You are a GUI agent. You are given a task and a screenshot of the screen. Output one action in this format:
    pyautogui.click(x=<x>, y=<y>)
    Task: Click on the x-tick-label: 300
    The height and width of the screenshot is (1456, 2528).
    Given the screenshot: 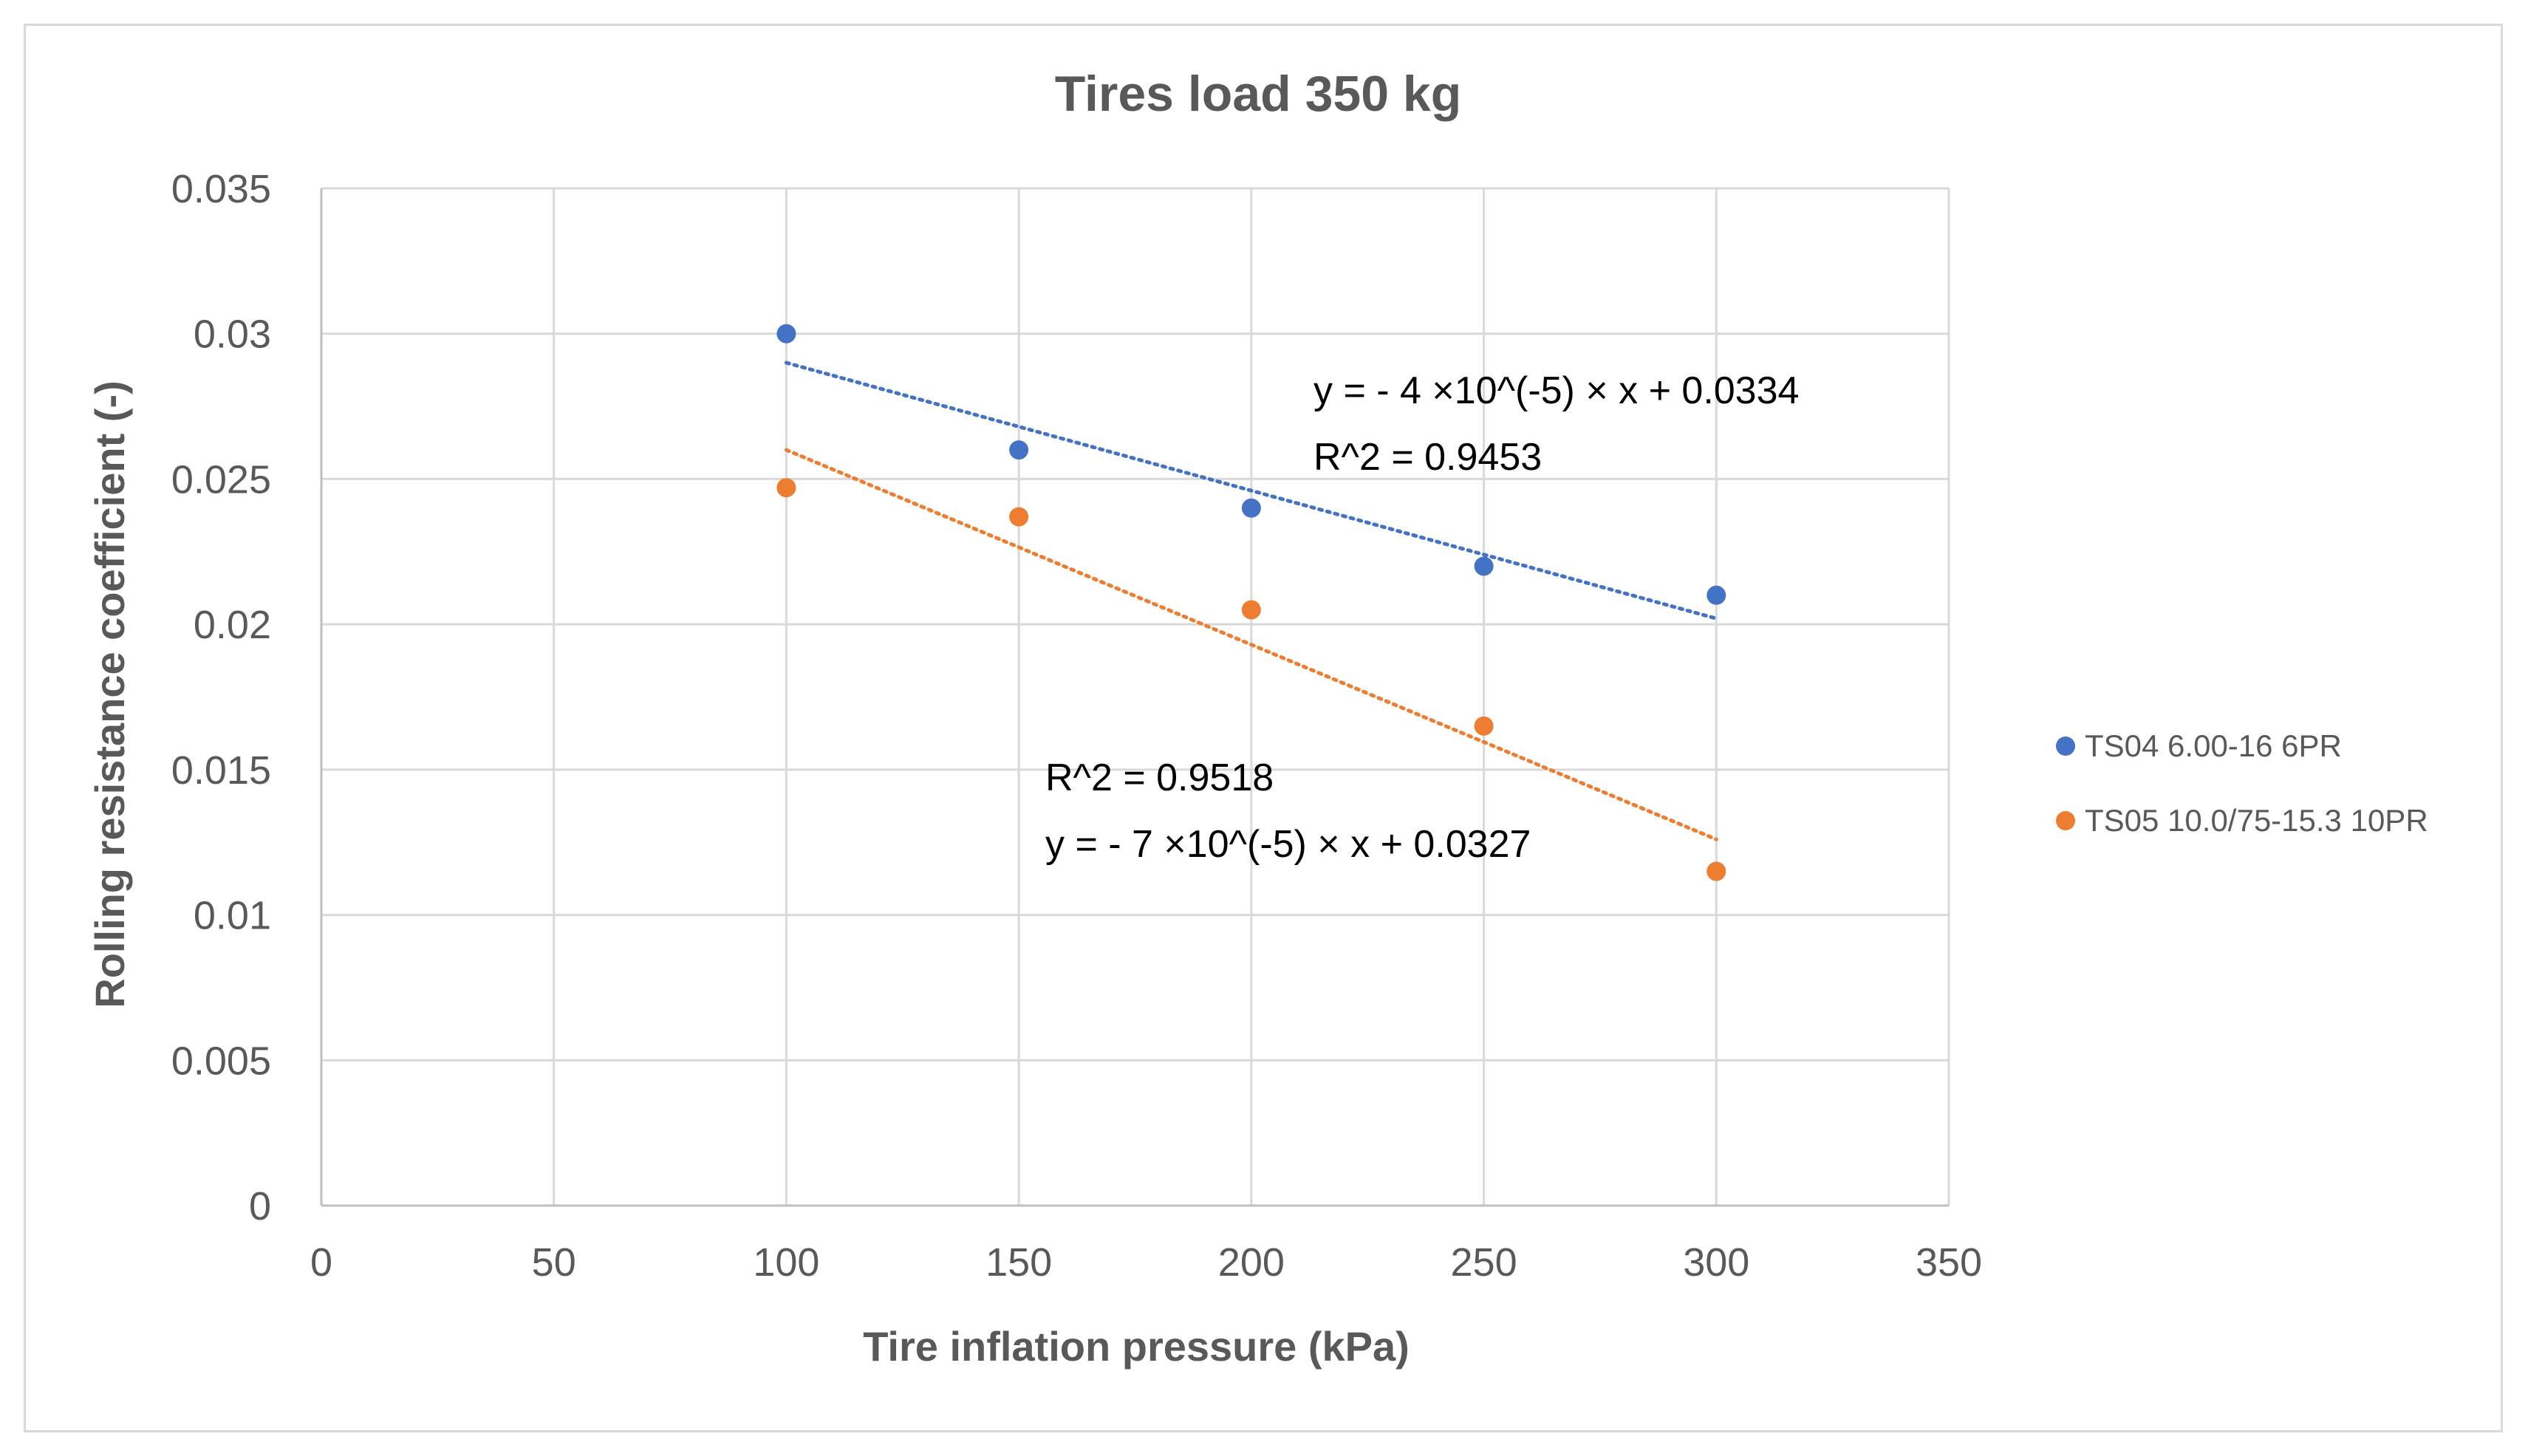 What is the action you would take?
    pyautogui.click(x=1716, y=1262)
    